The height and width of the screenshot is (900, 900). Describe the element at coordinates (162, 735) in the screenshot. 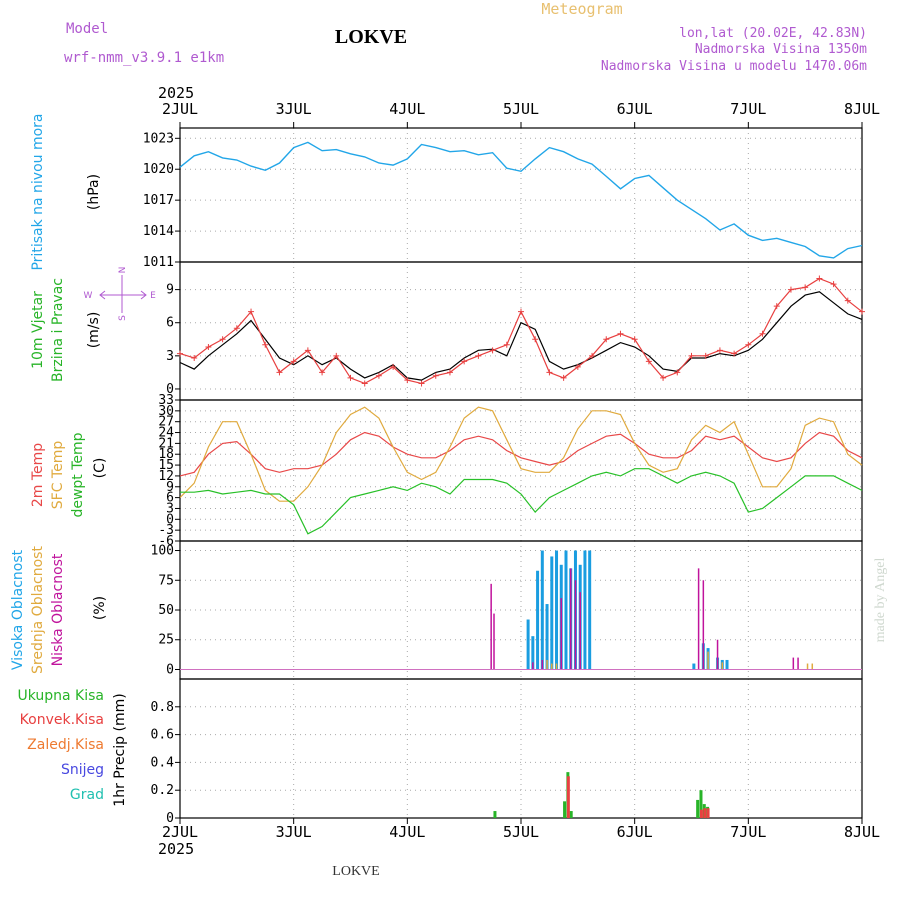

I see `y-tick-label: 0.6` at that location.